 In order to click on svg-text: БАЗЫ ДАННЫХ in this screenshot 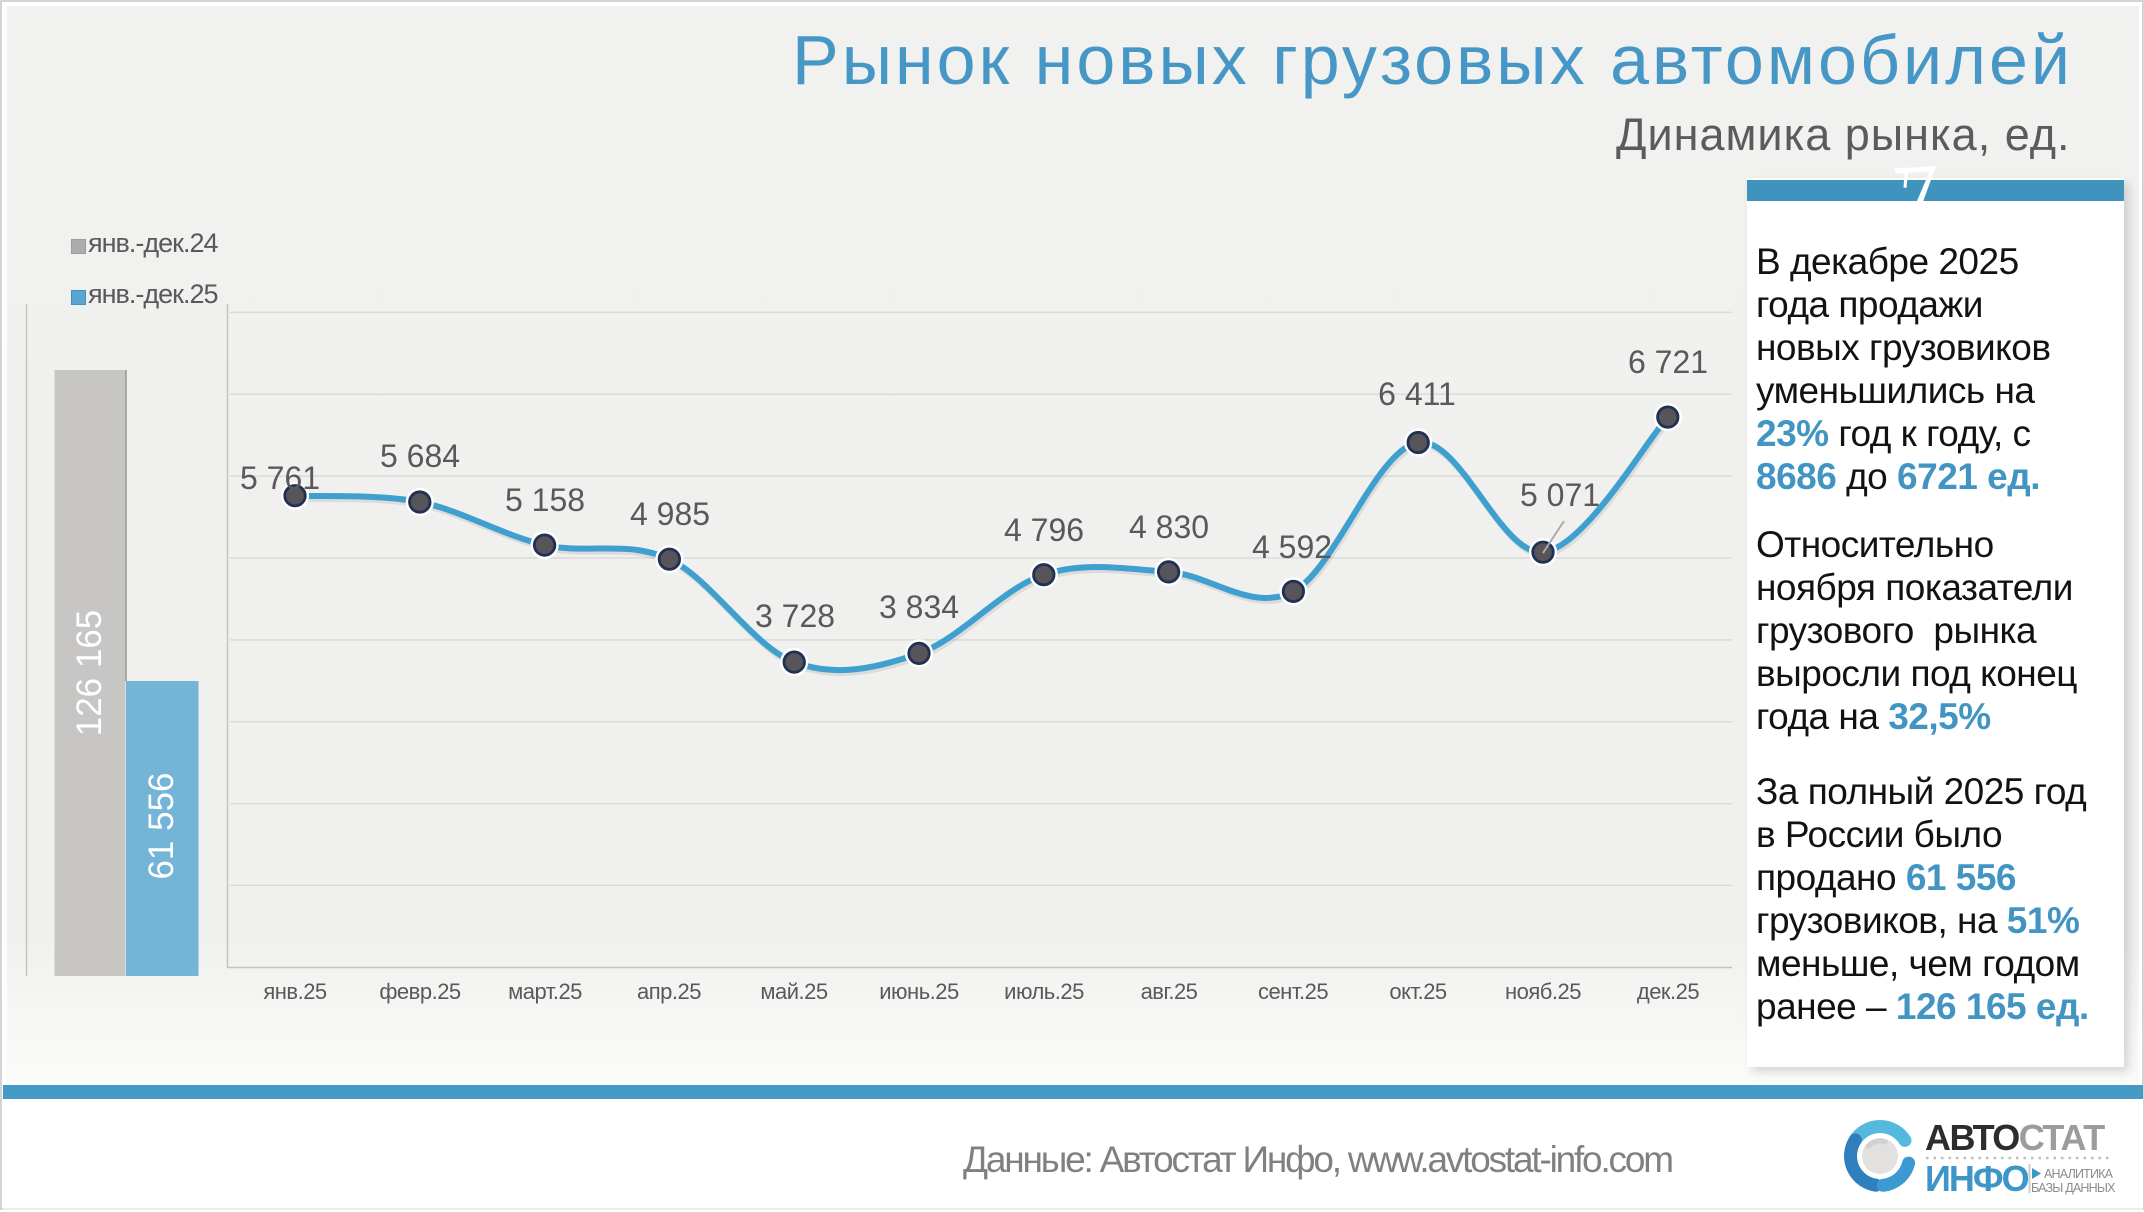, I will do `click(2073, 1188)`.